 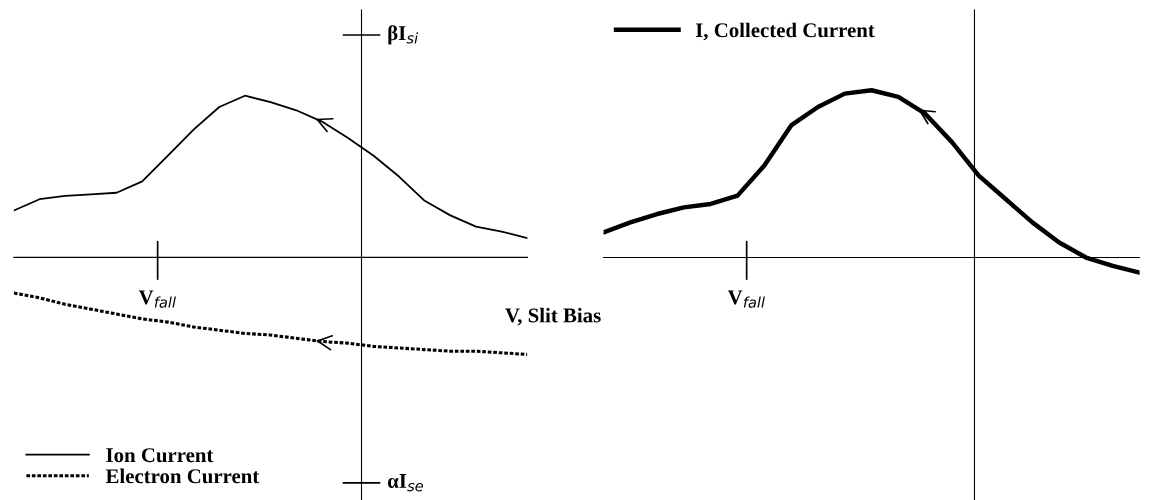 What do you see at coordinates (157, 299) in the screenshot?
I see `annotation: V$_{fall}$` at bounding box center [157, 299].